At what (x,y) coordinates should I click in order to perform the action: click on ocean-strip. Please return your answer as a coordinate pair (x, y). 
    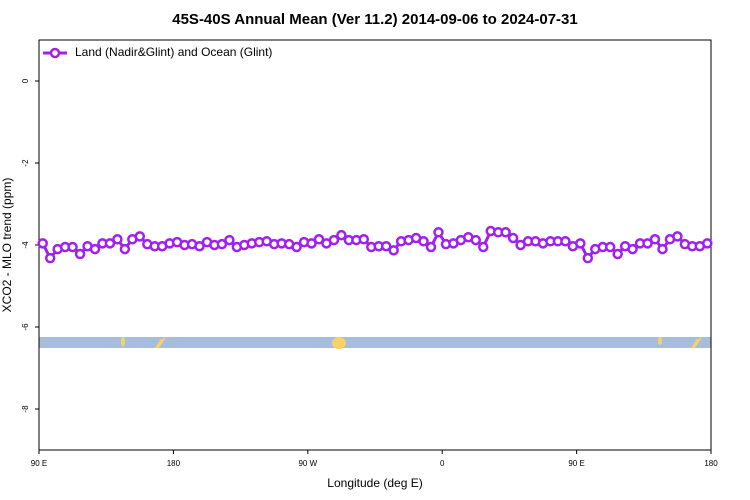
    Looking at the image, I should click on (375, 342).